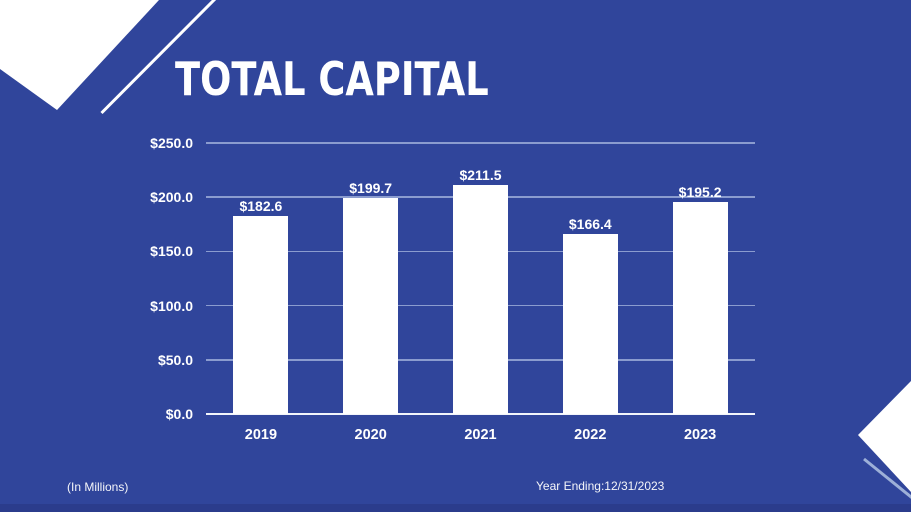  What do you see at coordinates (171, 197) in the screenshot?
I see `y-axis-label-200: $200.0` at bounding box center [171, 197].